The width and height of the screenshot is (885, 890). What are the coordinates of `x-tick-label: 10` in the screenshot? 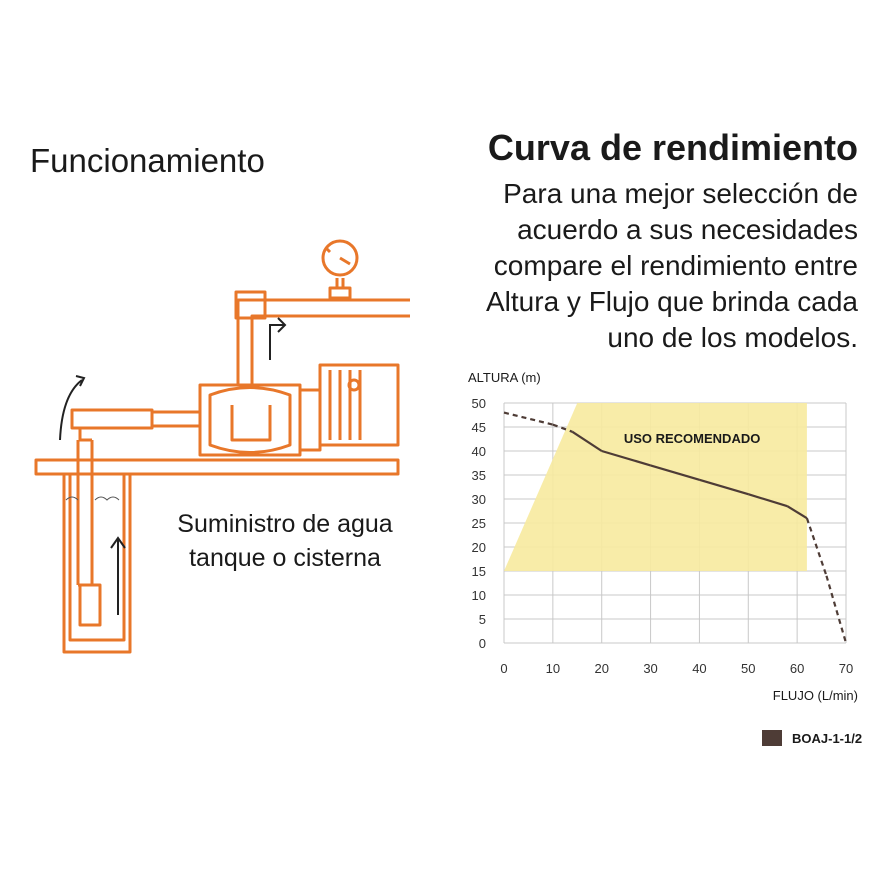 It's located at (553, 668).